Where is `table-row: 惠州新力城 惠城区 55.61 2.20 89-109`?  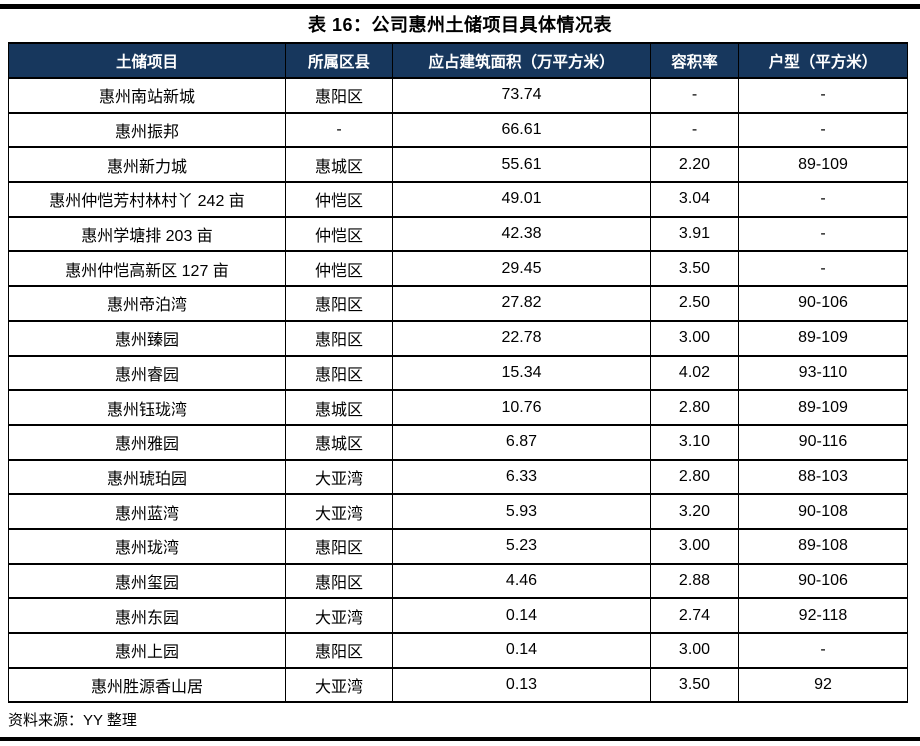
table-row: 惠州新力城 惠城区 55.61 2.20 89-109 is located at coordinates (458, 165).